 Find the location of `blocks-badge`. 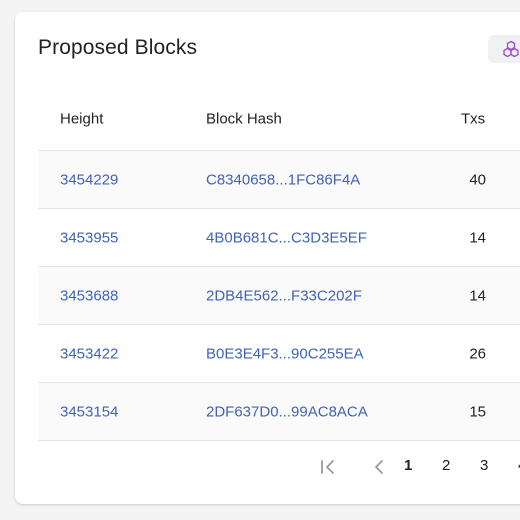

blocks-badge is located at coordinates (504, 49).